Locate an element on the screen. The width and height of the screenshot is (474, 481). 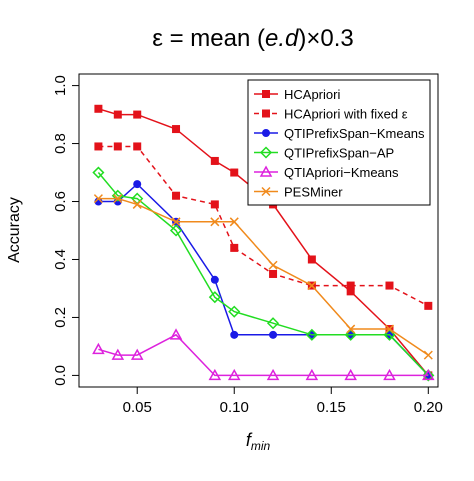
x-axis: 0.05 0.10 0.15 0.20 is located at coordinates (283, 401).